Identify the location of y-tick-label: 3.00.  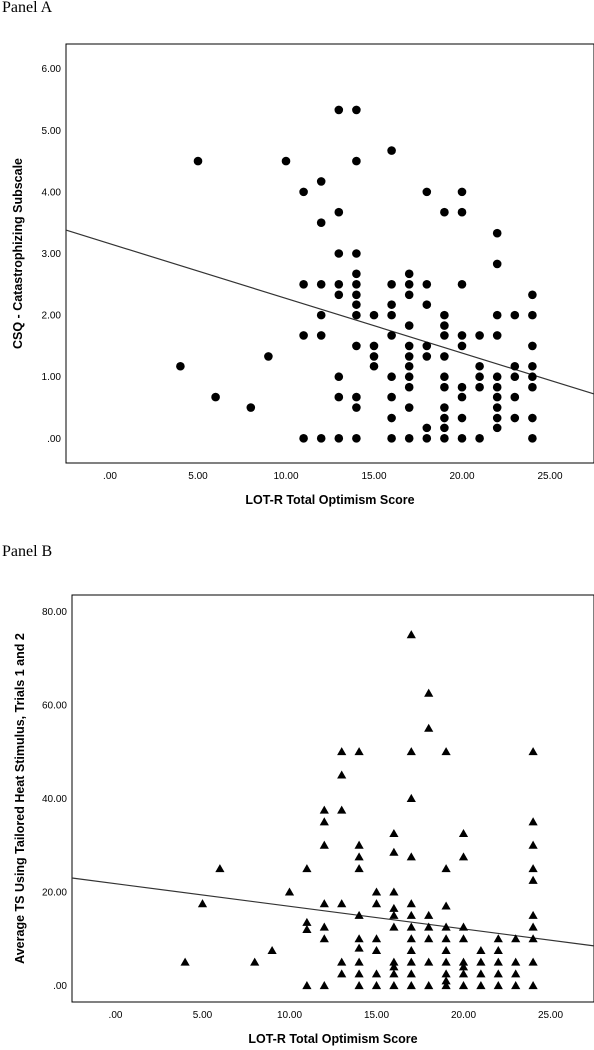
(52, 254).